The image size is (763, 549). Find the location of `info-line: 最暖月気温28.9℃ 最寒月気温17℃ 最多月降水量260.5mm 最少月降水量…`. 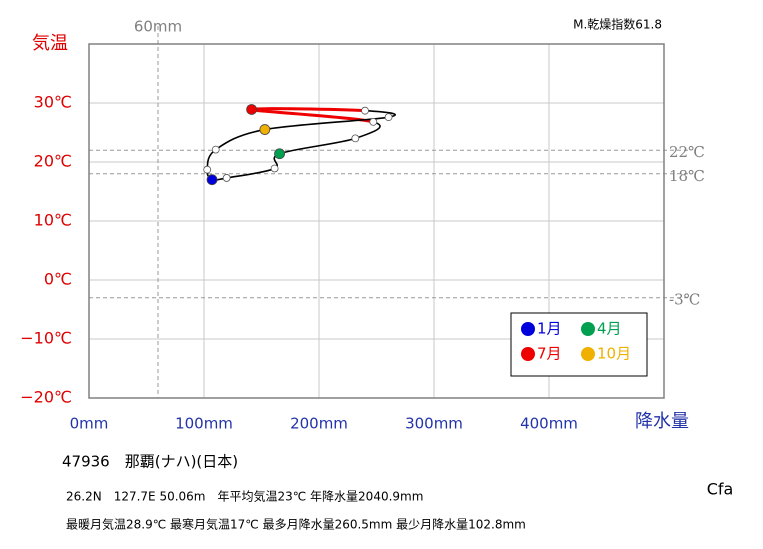

info-line: 最暖月気温28.9℃ 最寒月気温17℃ 最多月降水量260.5mm 最少月降水量… is located at coordinates (296, 524).